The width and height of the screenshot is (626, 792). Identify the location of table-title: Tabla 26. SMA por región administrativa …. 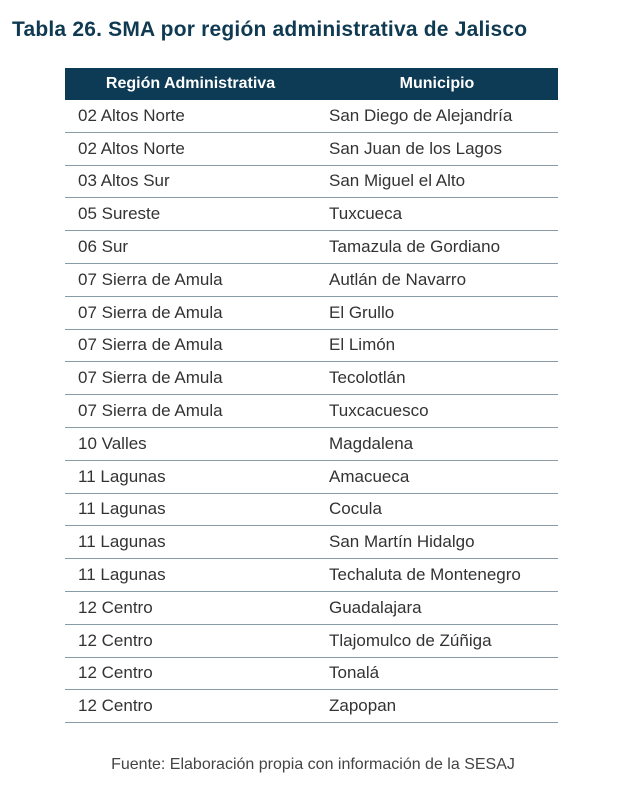
(270, 29).